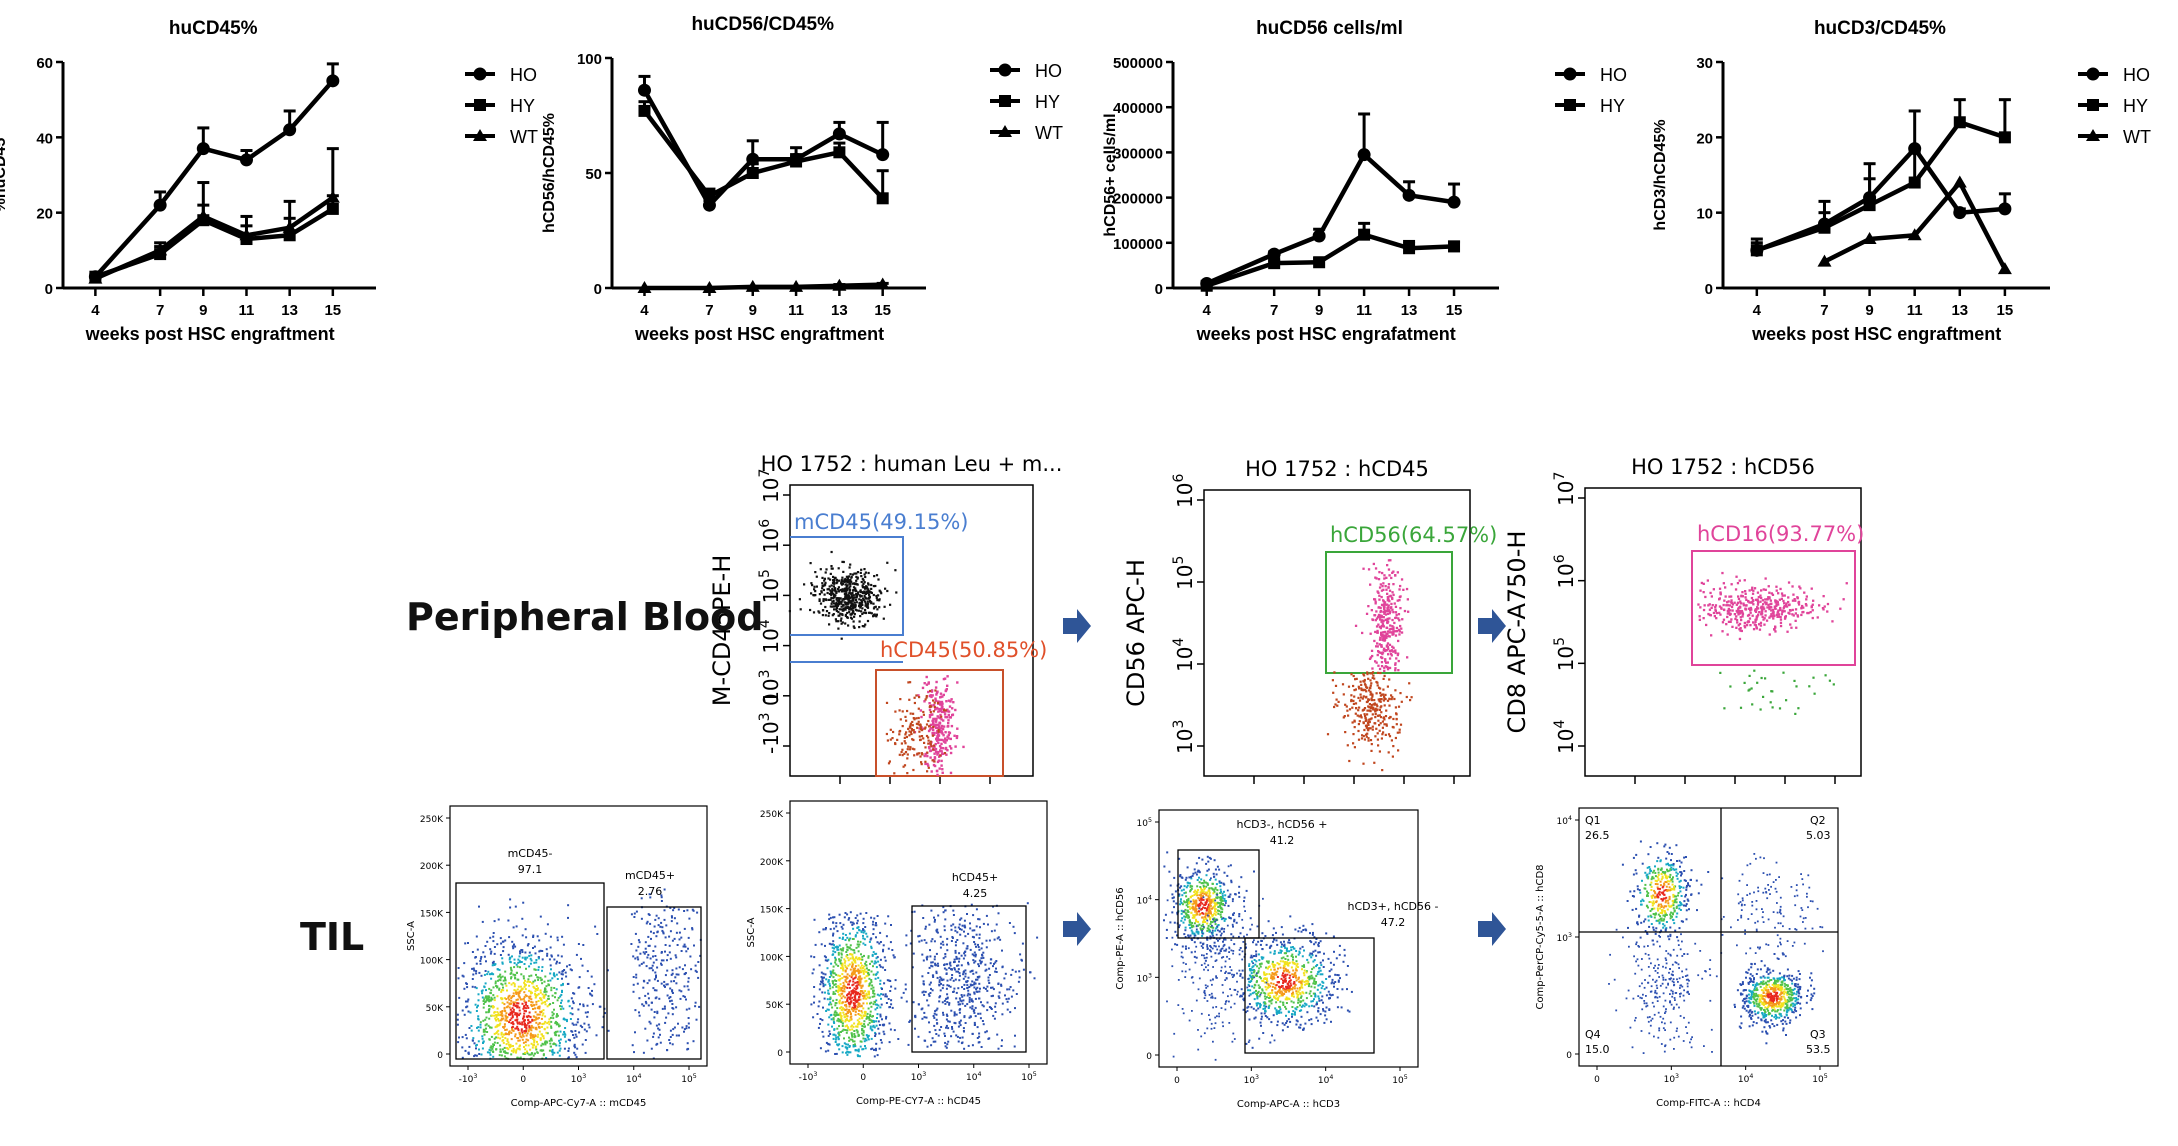 This screenshot has width=2178, height=1146. I want to click on hcd56-gate, so click(1389, 612).